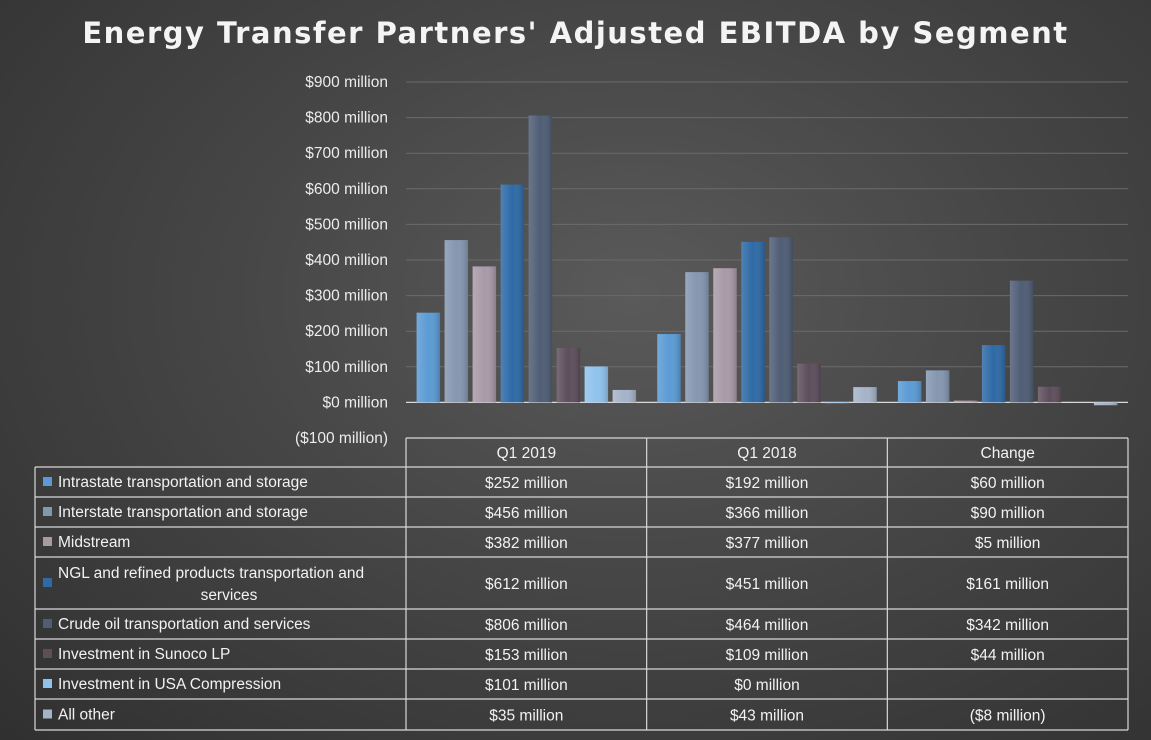 Image resolution: width=1151 pixels, height=740 pixels. What do you see at coordinates (767, 513) in the screenshot?
I see `data-label: $366 million` at bounding box center [767, 513].